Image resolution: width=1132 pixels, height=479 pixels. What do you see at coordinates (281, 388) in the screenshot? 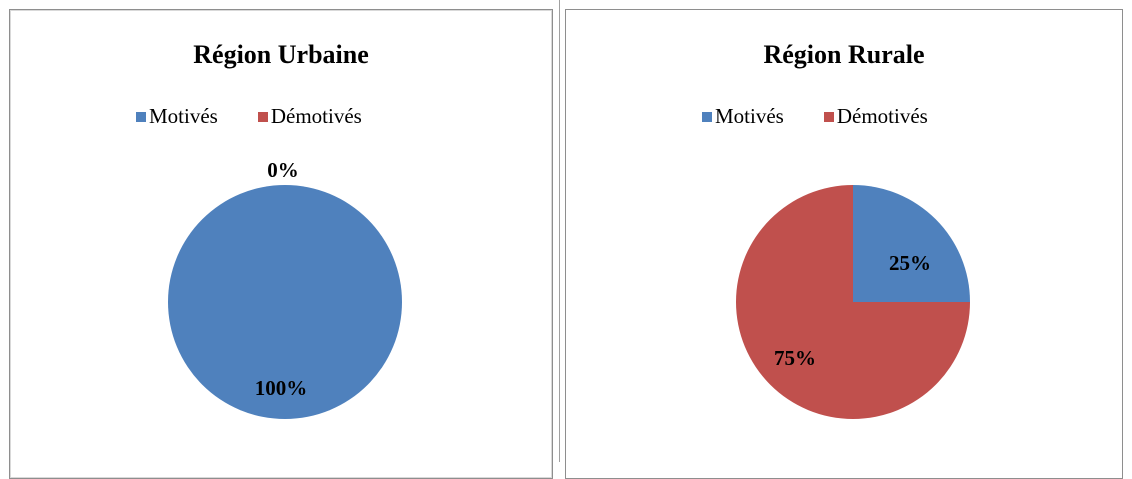
I see `data-label-motives: 100%` at bounding box center [281, 388].